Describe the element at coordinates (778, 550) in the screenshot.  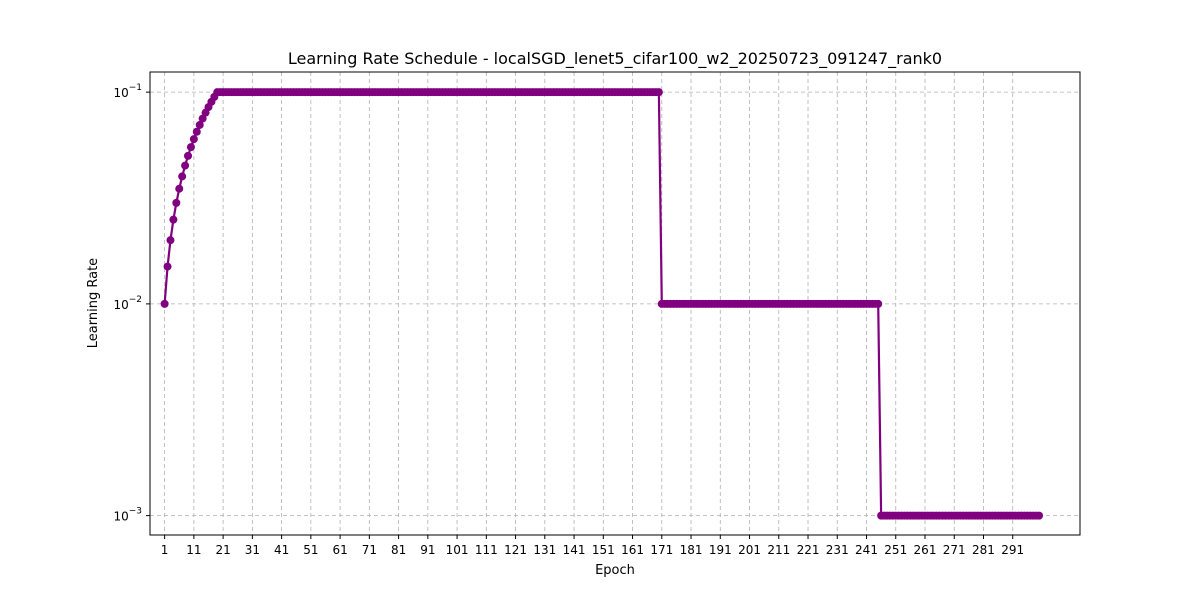
I see `x-tick-label: 211` at that location.